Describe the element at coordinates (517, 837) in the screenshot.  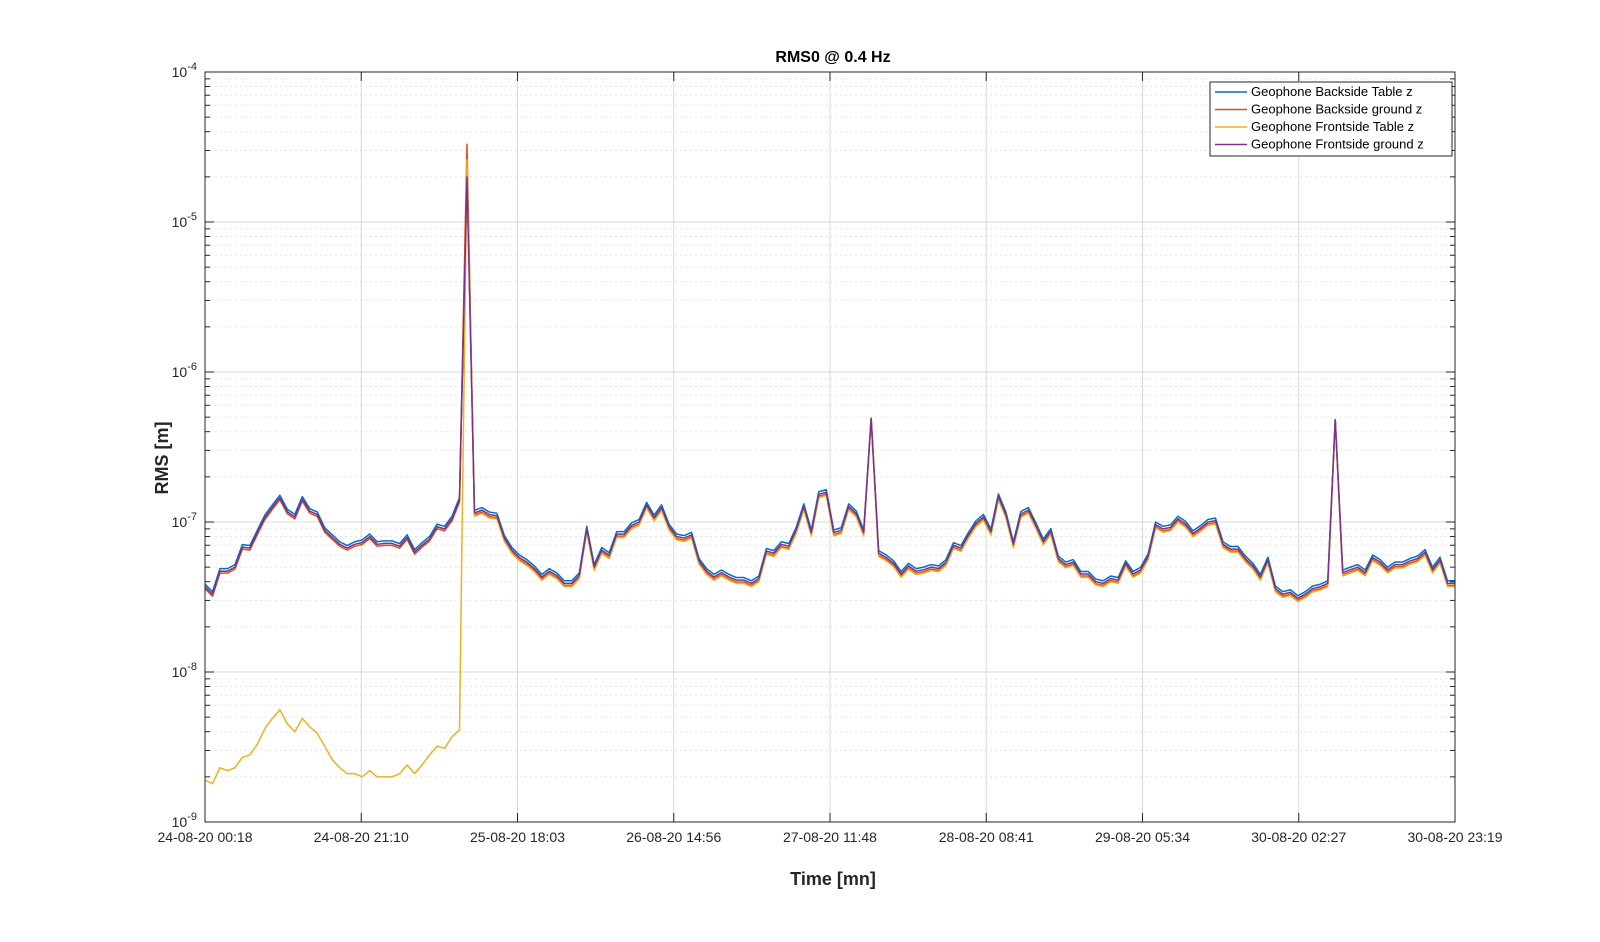
I see `x-tick-label: 25-08-20 18:03` at that location.